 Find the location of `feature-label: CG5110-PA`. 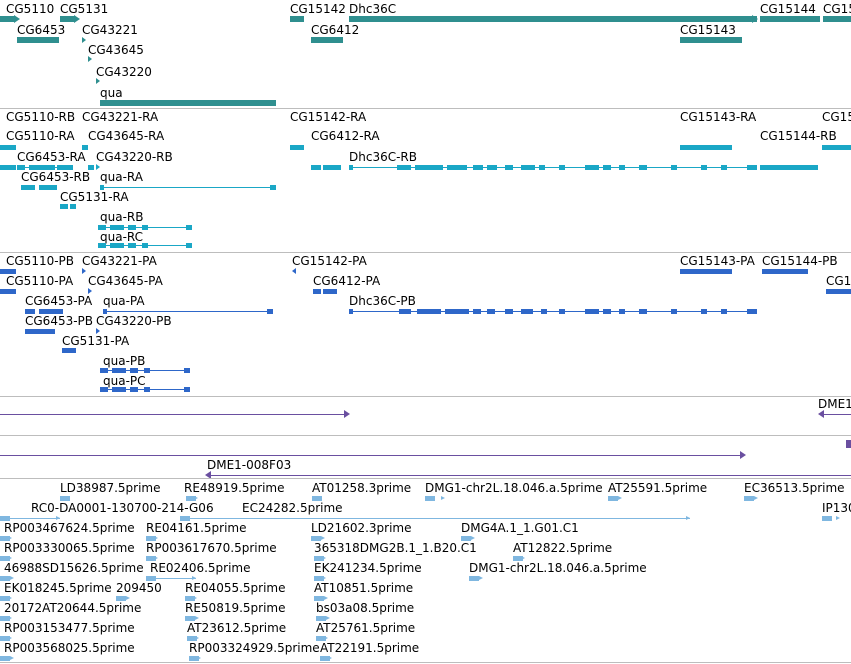

feature-label: CG5110-PA is located at coordinates (40, 281).